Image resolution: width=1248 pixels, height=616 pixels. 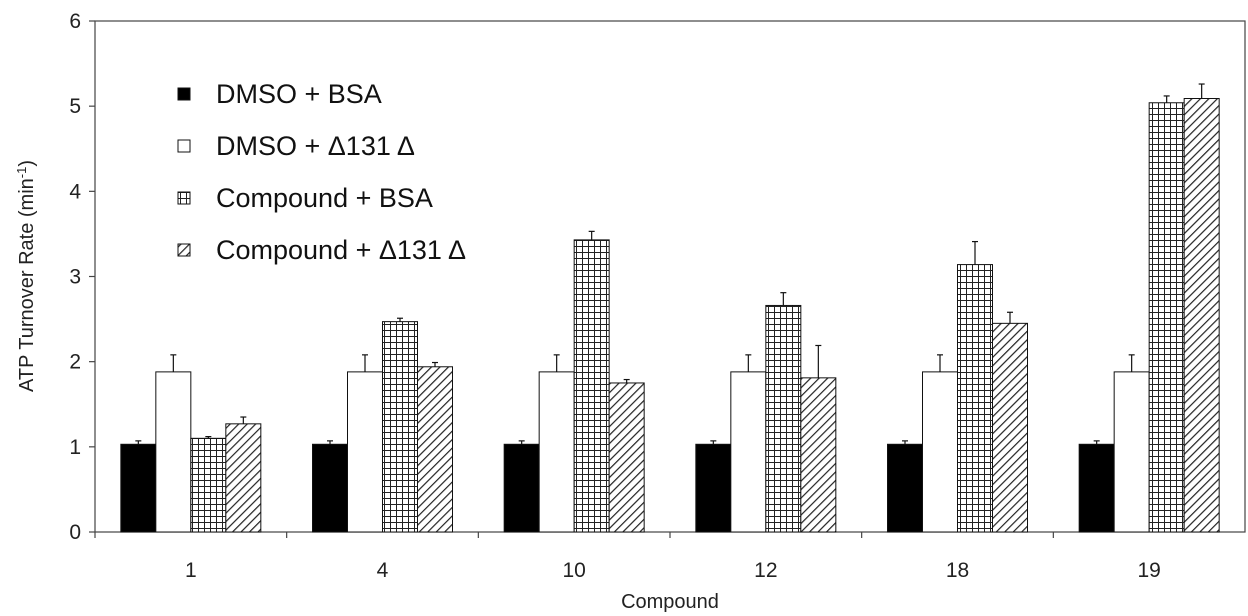 What do you see at coordinates (82, 277) in the screenshot?
I see `y-axis: 0 1 2 3 4 5 6` at bounding box center [82, 277].